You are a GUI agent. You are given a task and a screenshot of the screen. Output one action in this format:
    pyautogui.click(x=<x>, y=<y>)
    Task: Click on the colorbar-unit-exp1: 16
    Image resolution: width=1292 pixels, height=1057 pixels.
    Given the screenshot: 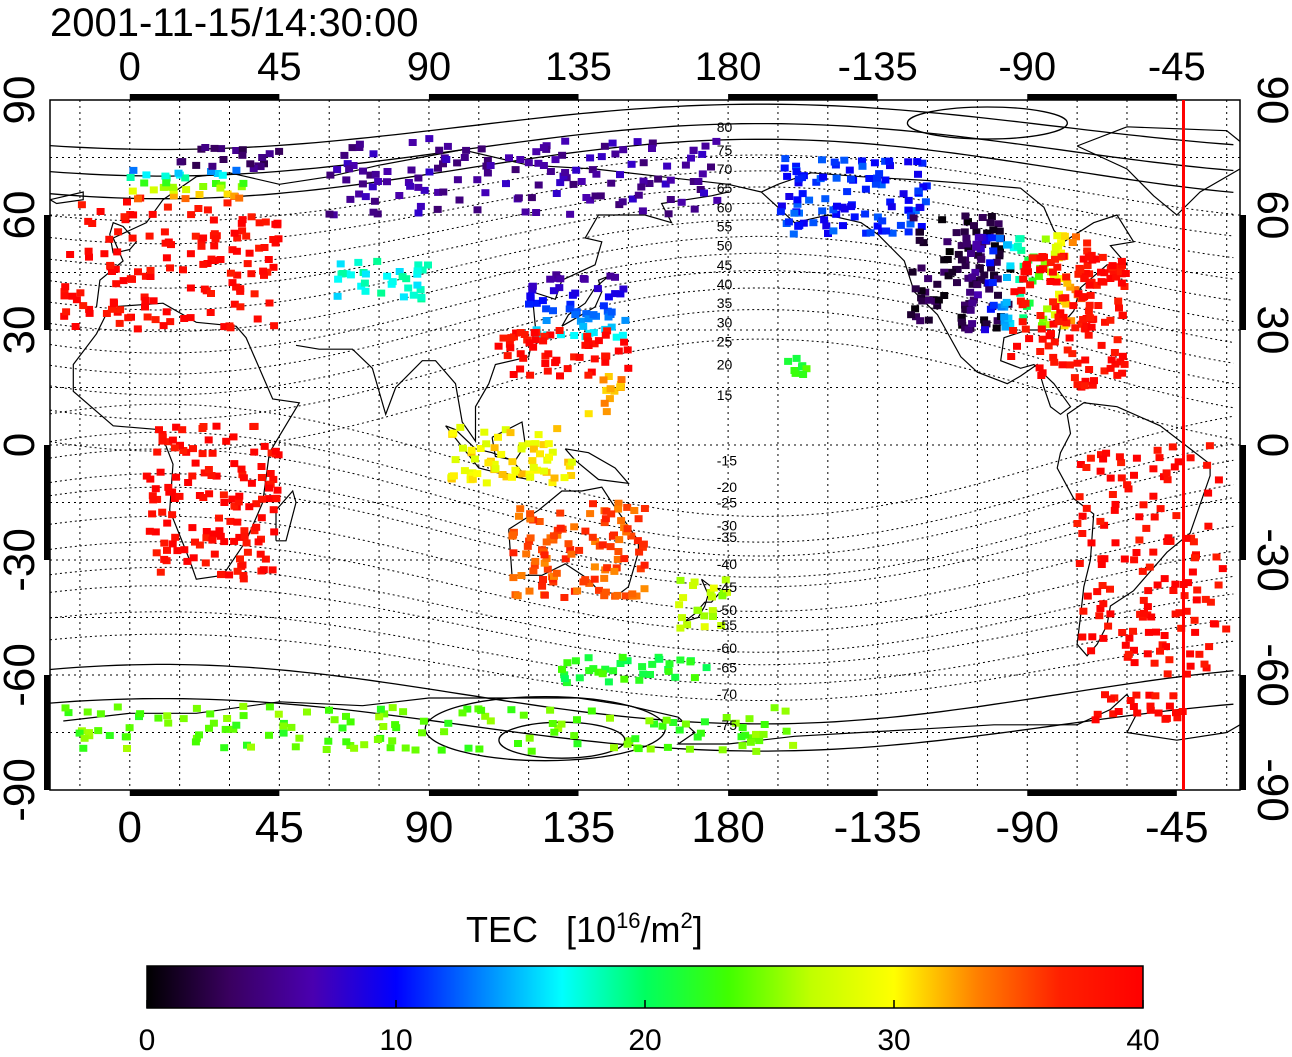 What is the action you would take?
    pyautogui.click(x=628, y=920)
    